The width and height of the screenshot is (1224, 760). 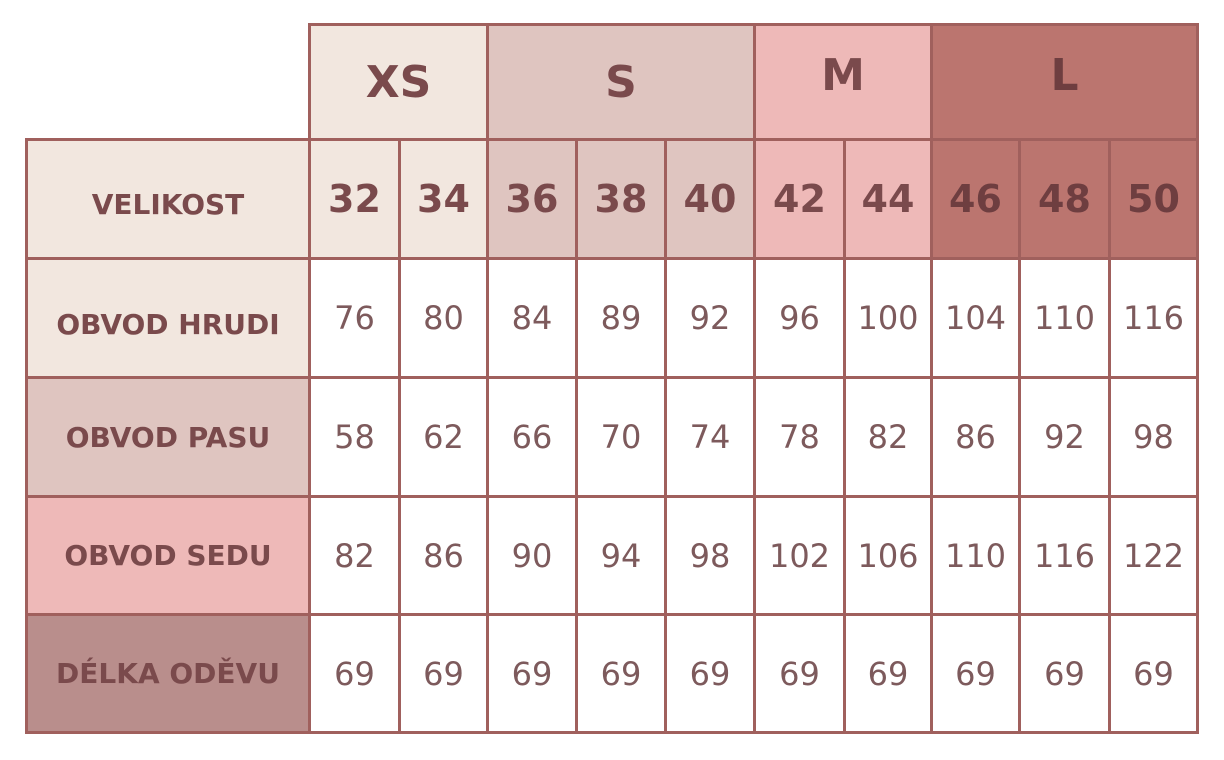 What do you see at coordinates (975, 318) in the screenshot?
I see `chest-value: 104` at bounding box center [975, 318].